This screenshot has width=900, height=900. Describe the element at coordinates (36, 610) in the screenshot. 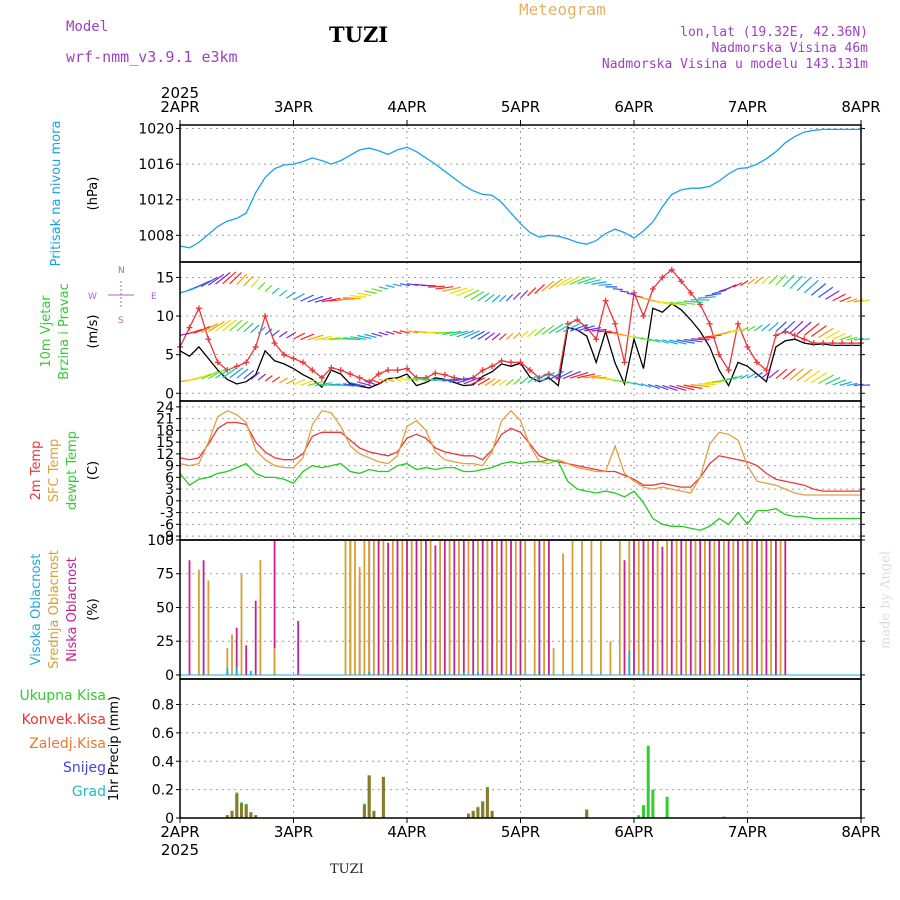

I see `y-axis-label: Visoka Oblacnost` at that location.